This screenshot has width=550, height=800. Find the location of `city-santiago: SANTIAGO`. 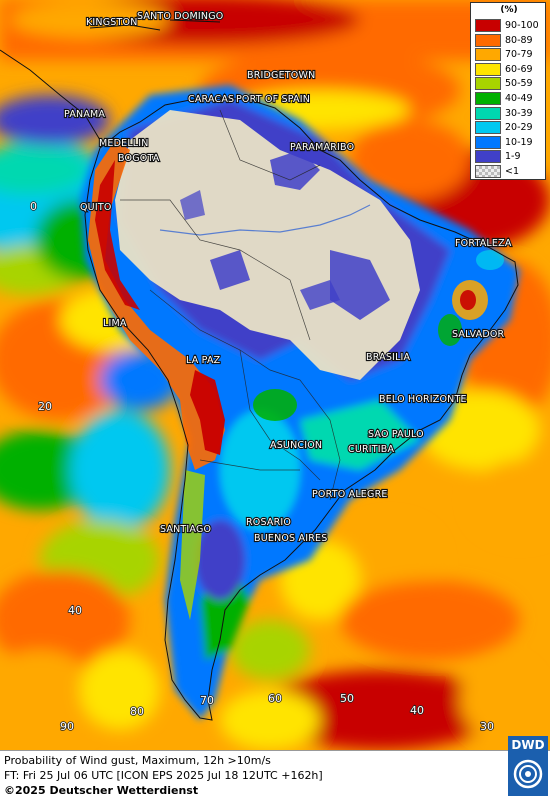

city-santiago: SANTIAGO is located at coordinates (185, 529).